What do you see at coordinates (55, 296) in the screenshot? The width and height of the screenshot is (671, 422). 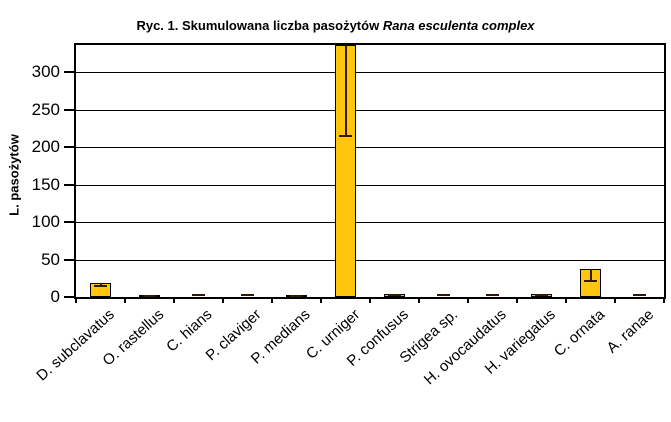 I see `y-tick-label-0: 0` at bounding box center [55, 296].